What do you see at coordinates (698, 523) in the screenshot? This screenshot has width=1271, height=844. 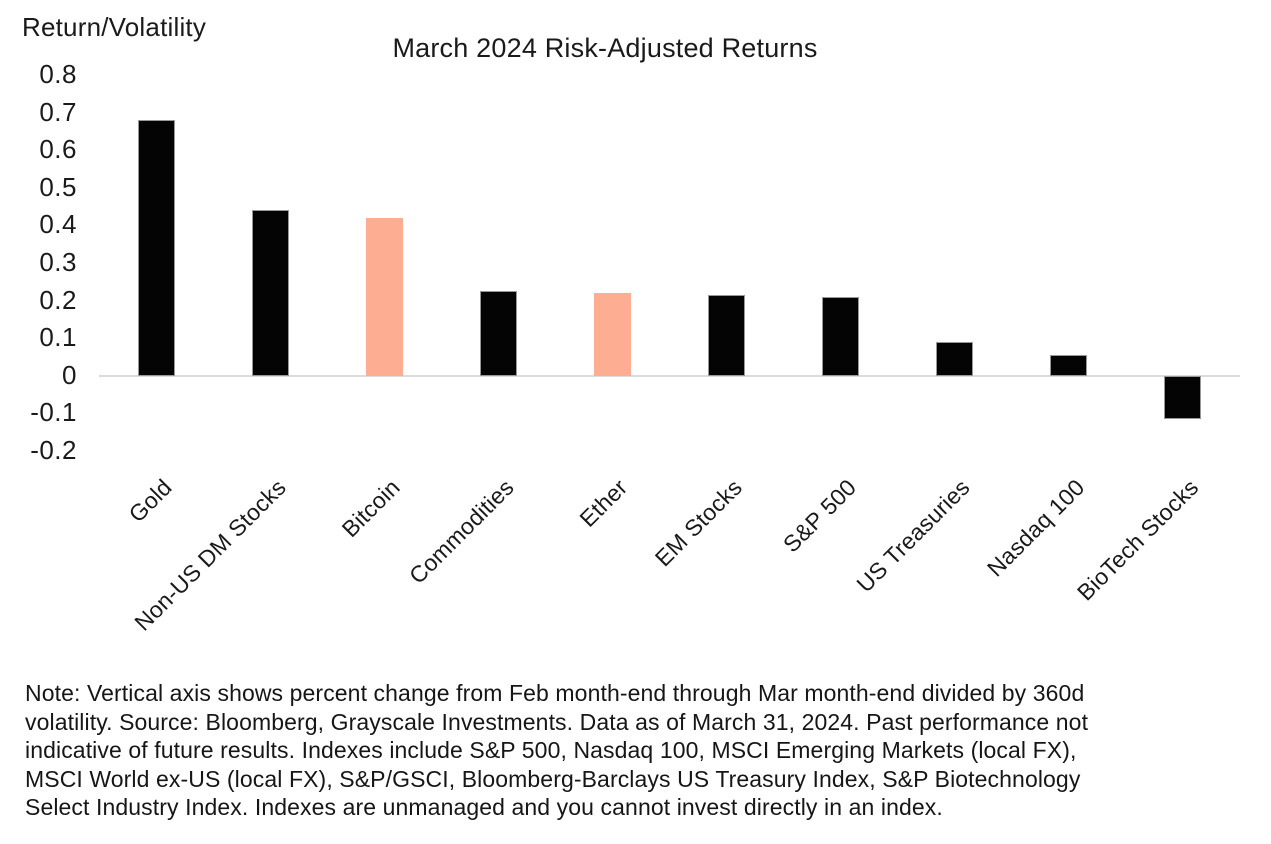 I see `x-label-em-stocks: EM Stocks` at bounding box center [698, 523].